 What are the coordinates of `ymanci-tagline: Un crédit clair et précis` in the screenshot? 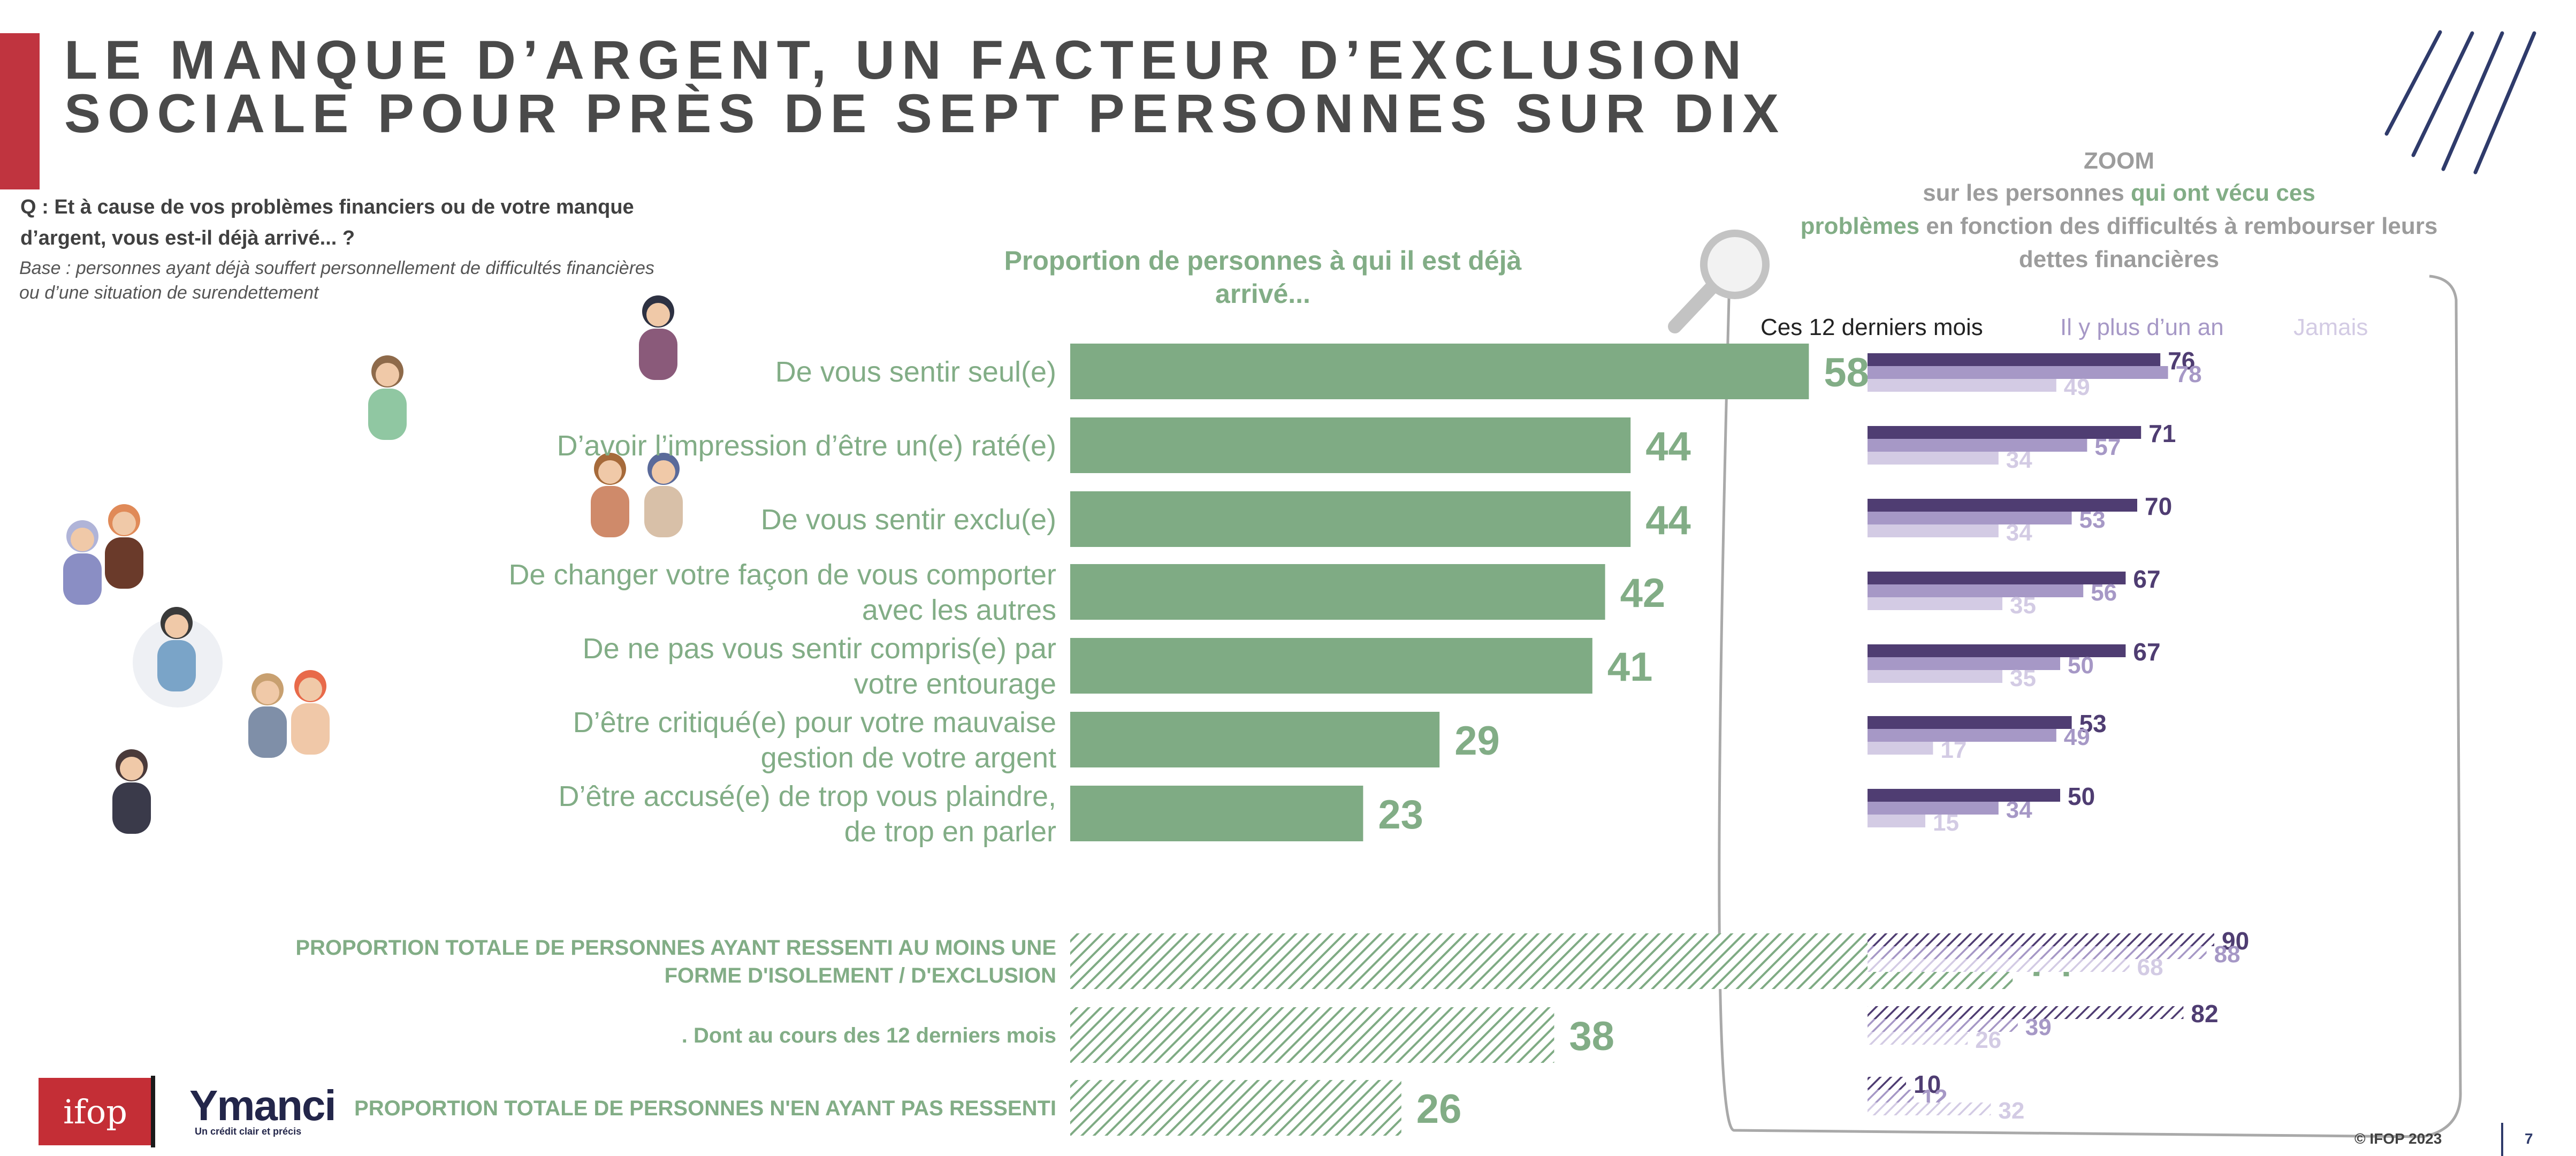 It's located at (248, 1131).